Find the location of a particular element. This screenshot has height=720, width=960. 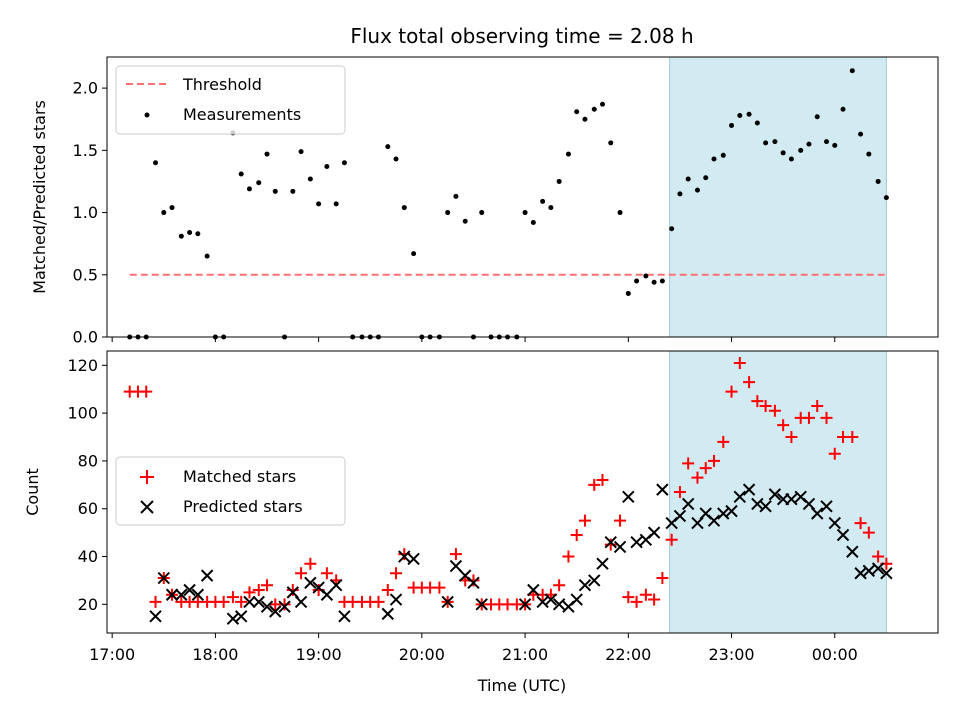

bottom-x-tick-label: 22:00 is located at coordinates (628, 654).